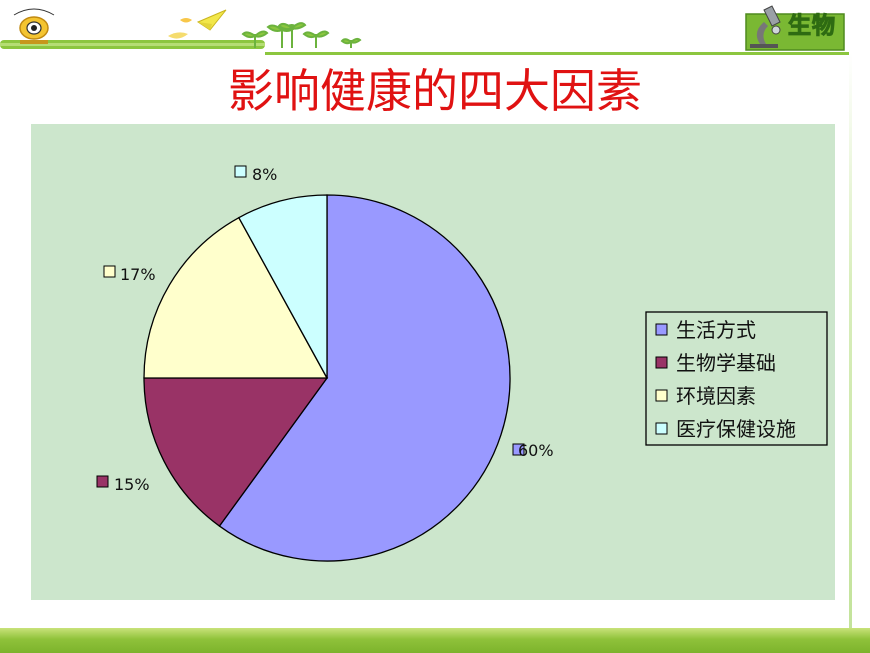 The width and height of the screenshot is (870, 653). I want to click on slide-title: 影响健康的四大因素, so click(435, 91).